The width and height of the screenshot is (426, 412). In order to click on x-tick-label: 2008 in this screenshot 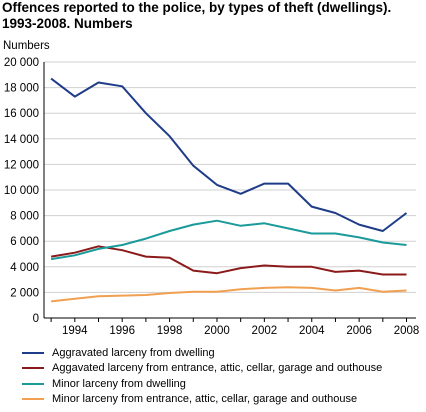, I will do `click(407, 331)`.